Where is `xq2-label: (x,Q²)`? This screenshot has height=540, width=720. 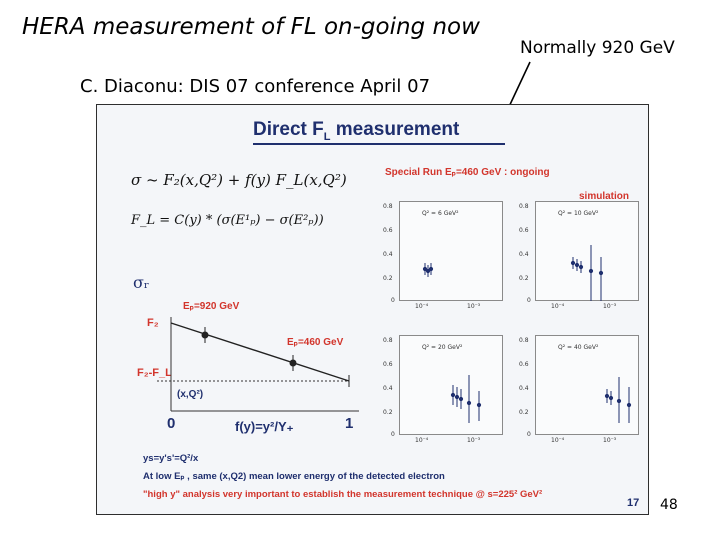
xq2-label: (x,Q²) is located at coordinates (190, 394).